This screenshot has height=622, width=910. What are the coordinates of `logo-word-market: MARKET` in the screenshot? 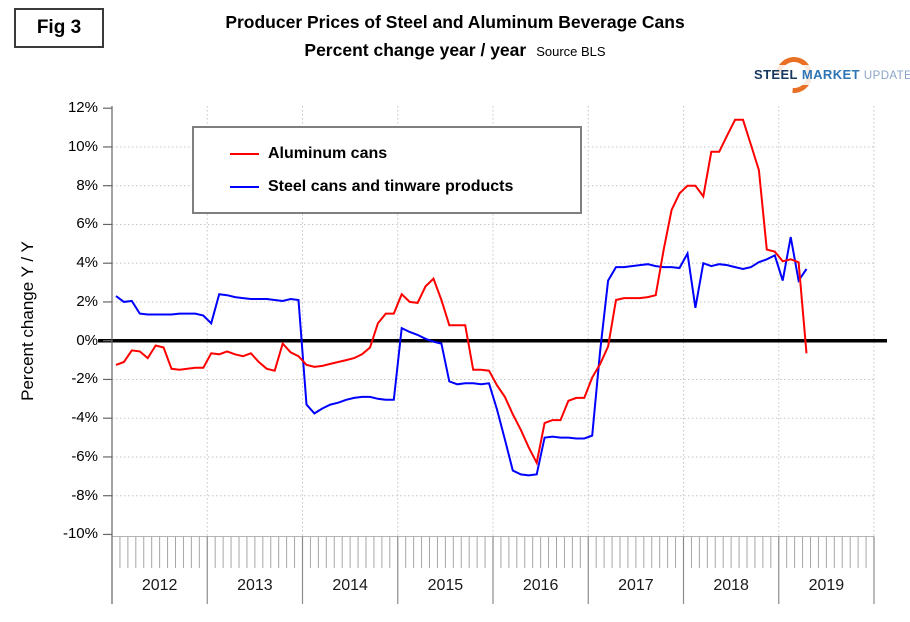 It's located at (830, 74).